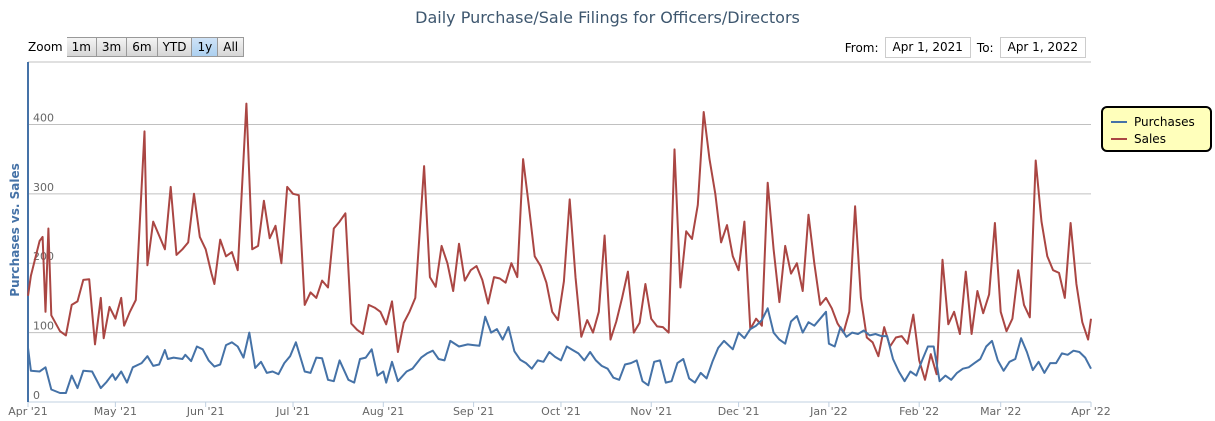 The width and height of the screenshot is (1215, 421). I want to click on y-tick-label: 300, so click(43, 187).